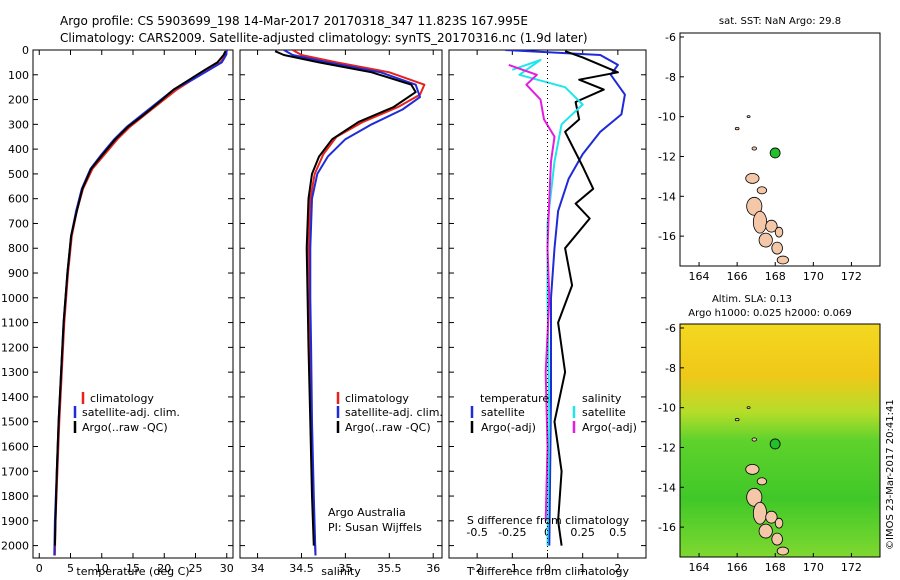 The height and width of the screenshot is (580, 900). Describe the element at coordinates (780, 21) in the screenshot. I see `sst-map-title: sat. SST: NaN Argo: 29.8` at that location.